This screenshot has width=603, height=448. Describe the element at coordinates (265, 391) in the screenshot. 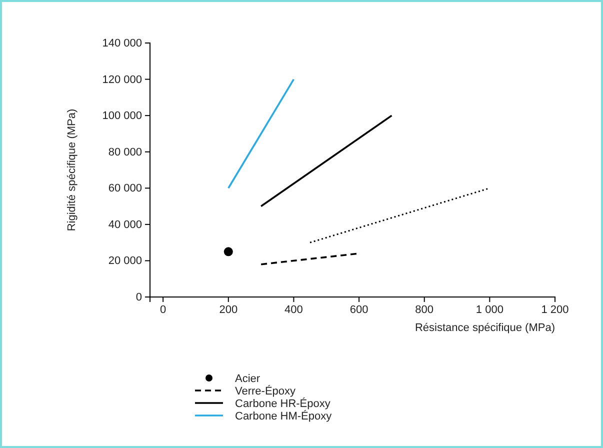

I see `legend-label: Verre-Époxy` at that location.